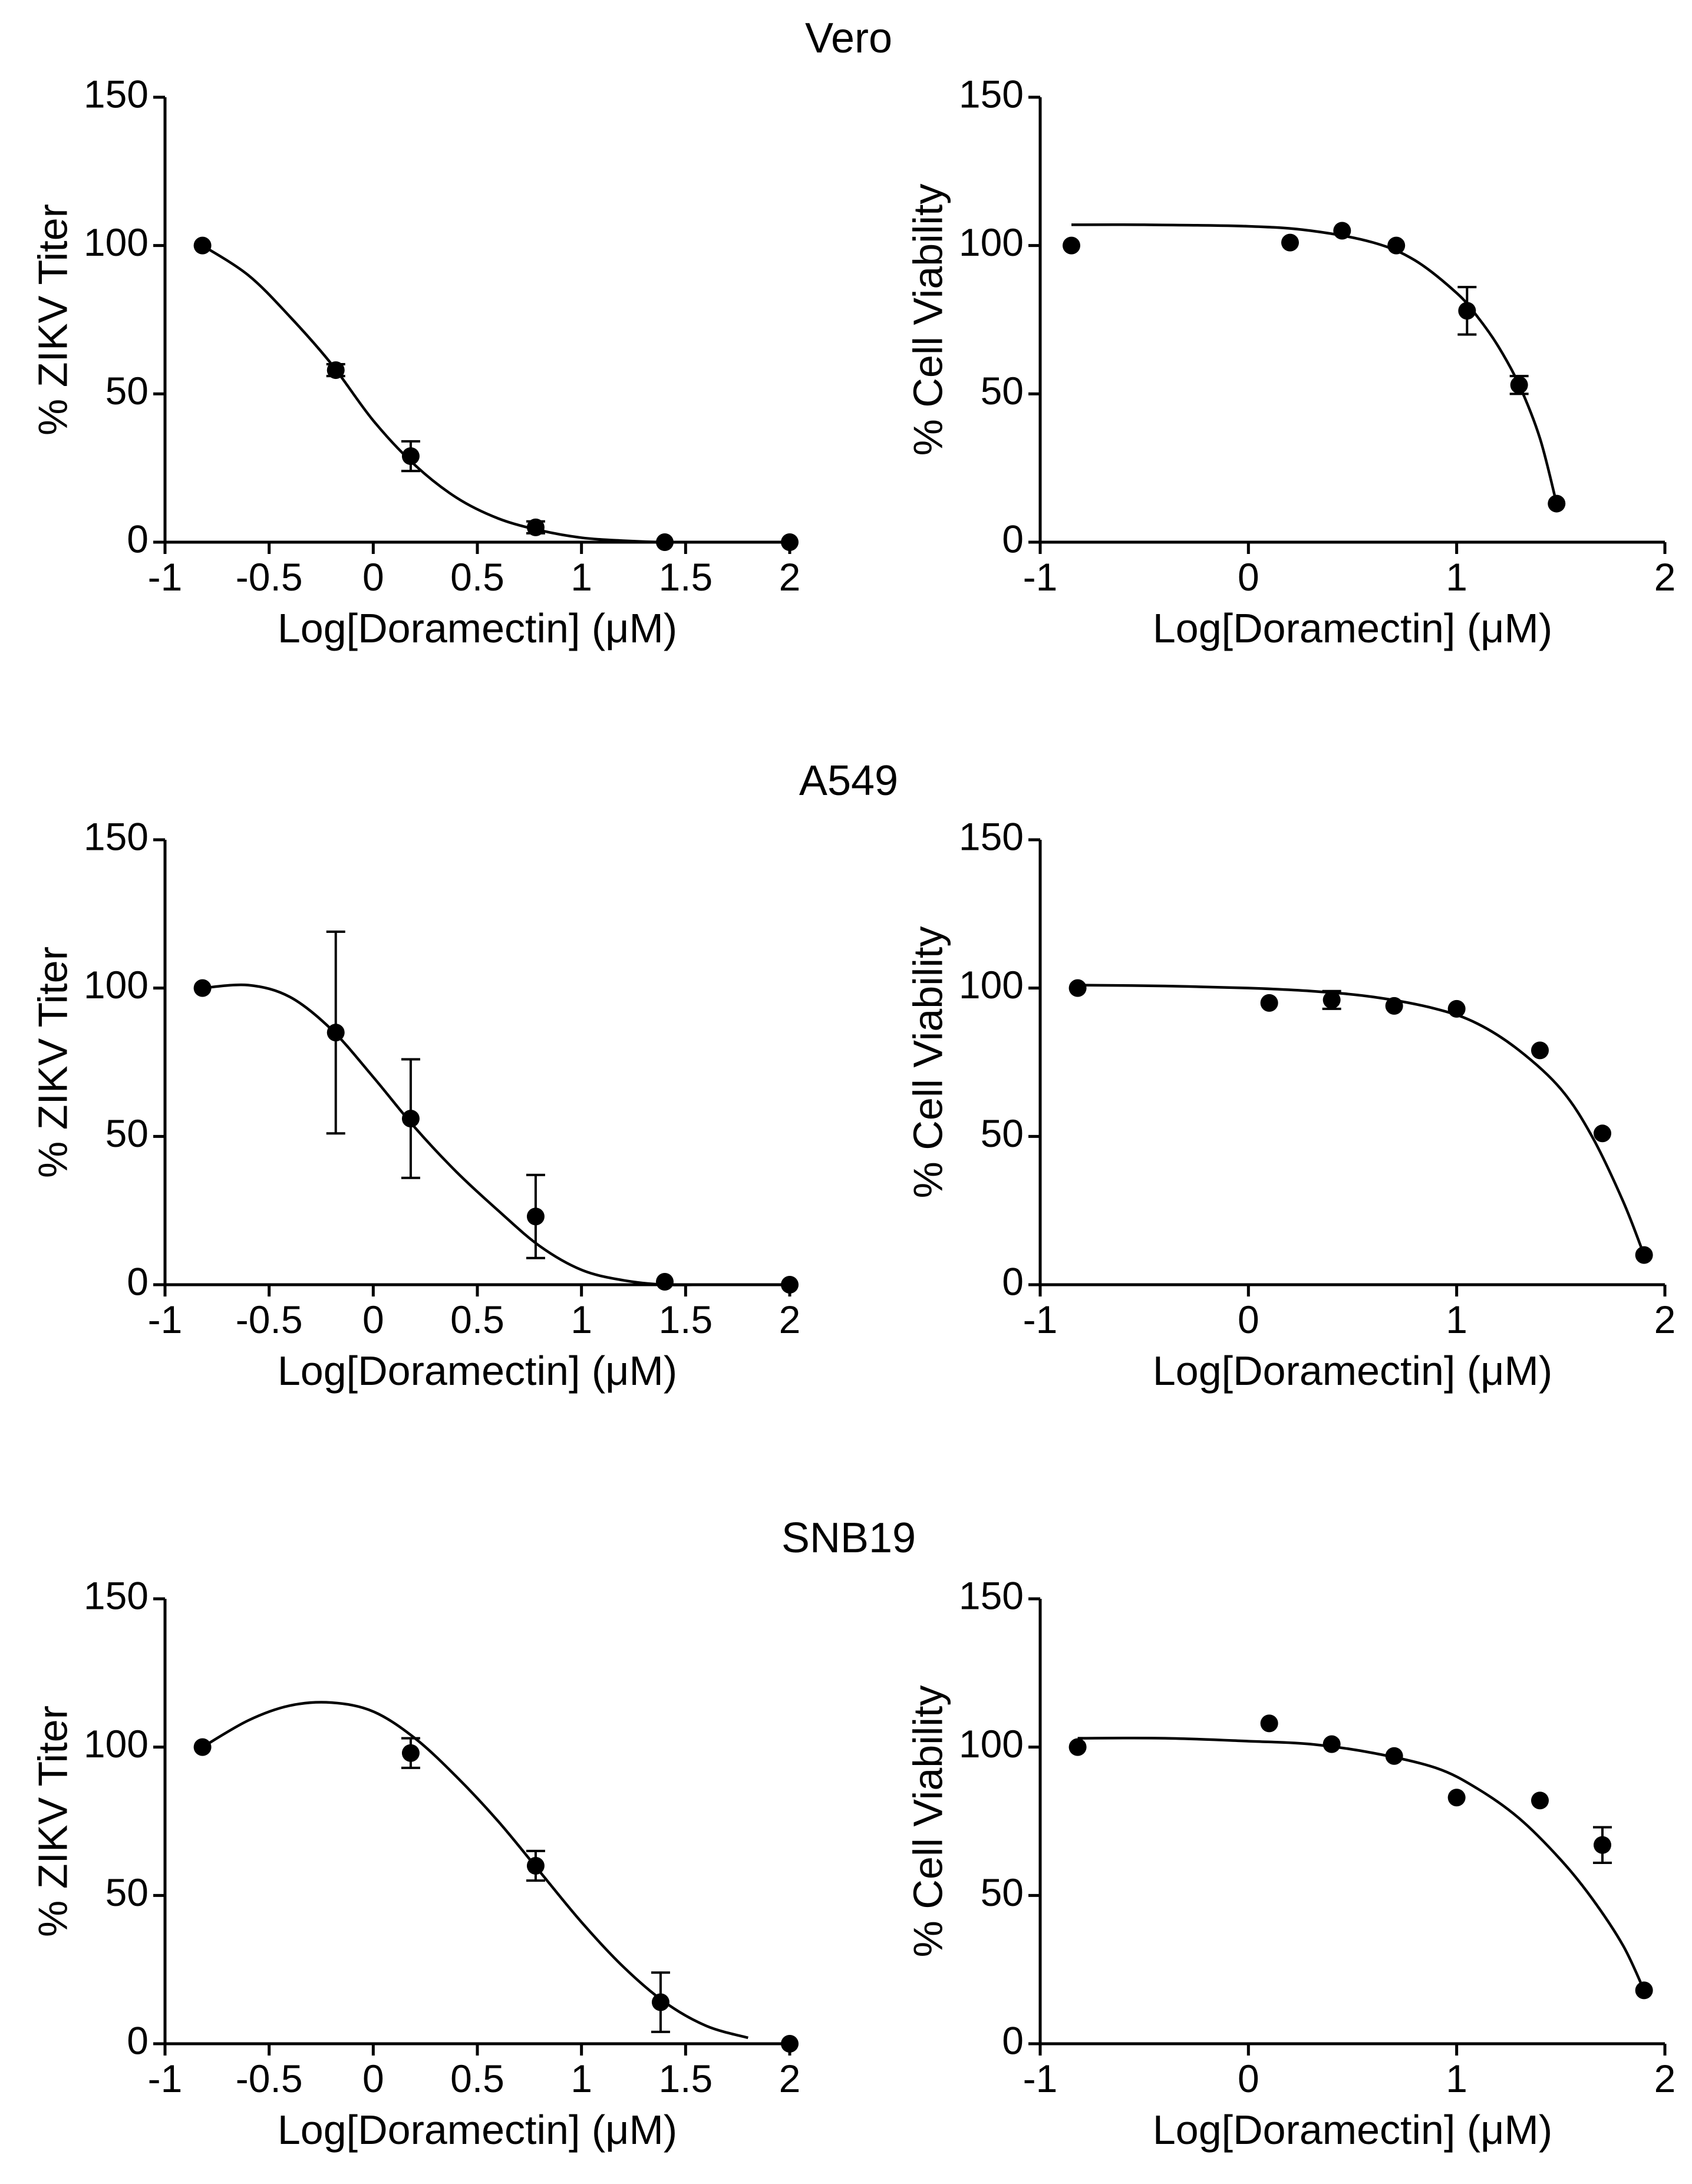  I want to click on row-title-a549: A549, so click(848, 780).